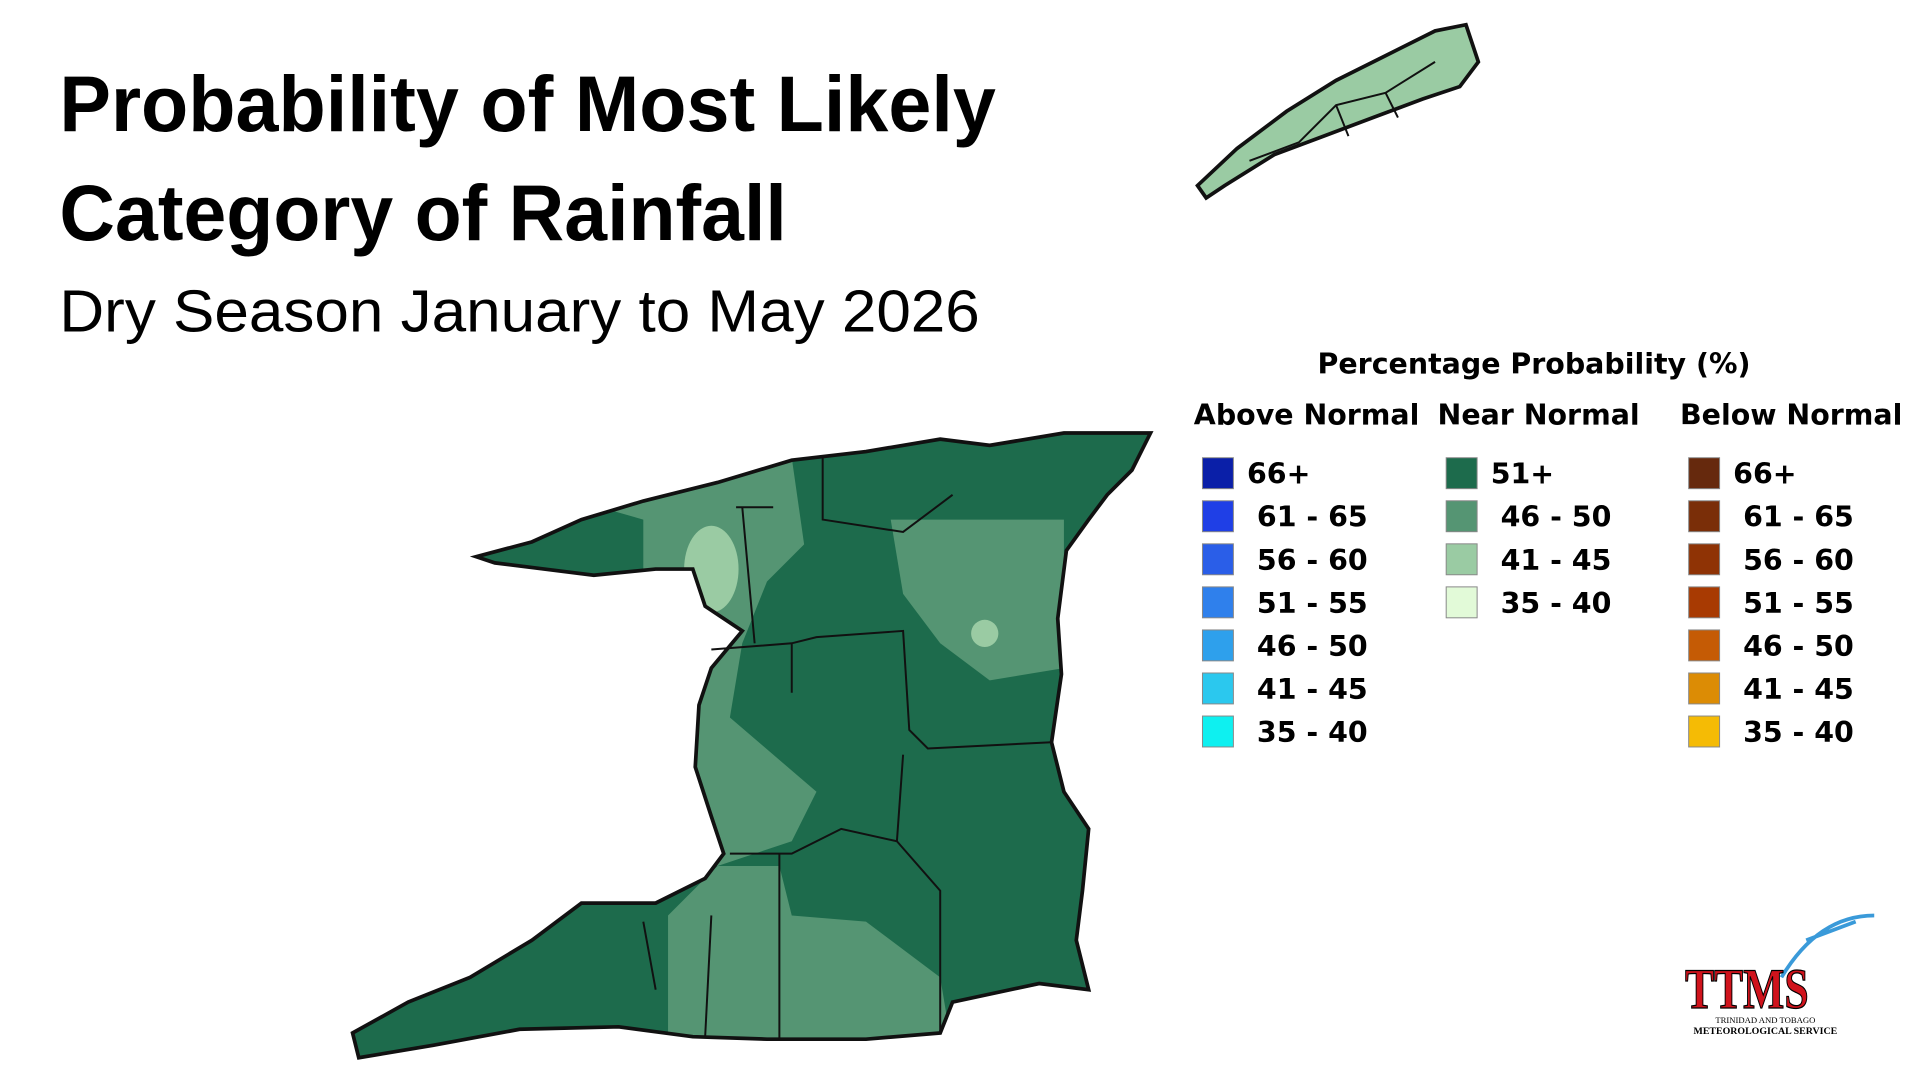 This screenshot has height=1080, width=1920. I want to click on logo-line: METEOROLOGICAL SERVICE, so click(1766, 1031).